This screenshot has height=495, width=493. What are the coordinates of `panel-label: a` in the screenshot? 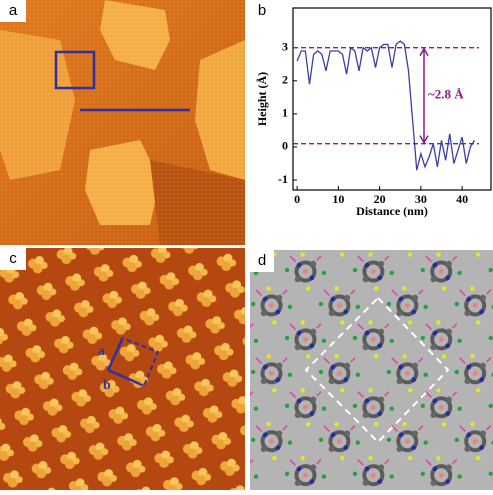 It's located at (13, 10).